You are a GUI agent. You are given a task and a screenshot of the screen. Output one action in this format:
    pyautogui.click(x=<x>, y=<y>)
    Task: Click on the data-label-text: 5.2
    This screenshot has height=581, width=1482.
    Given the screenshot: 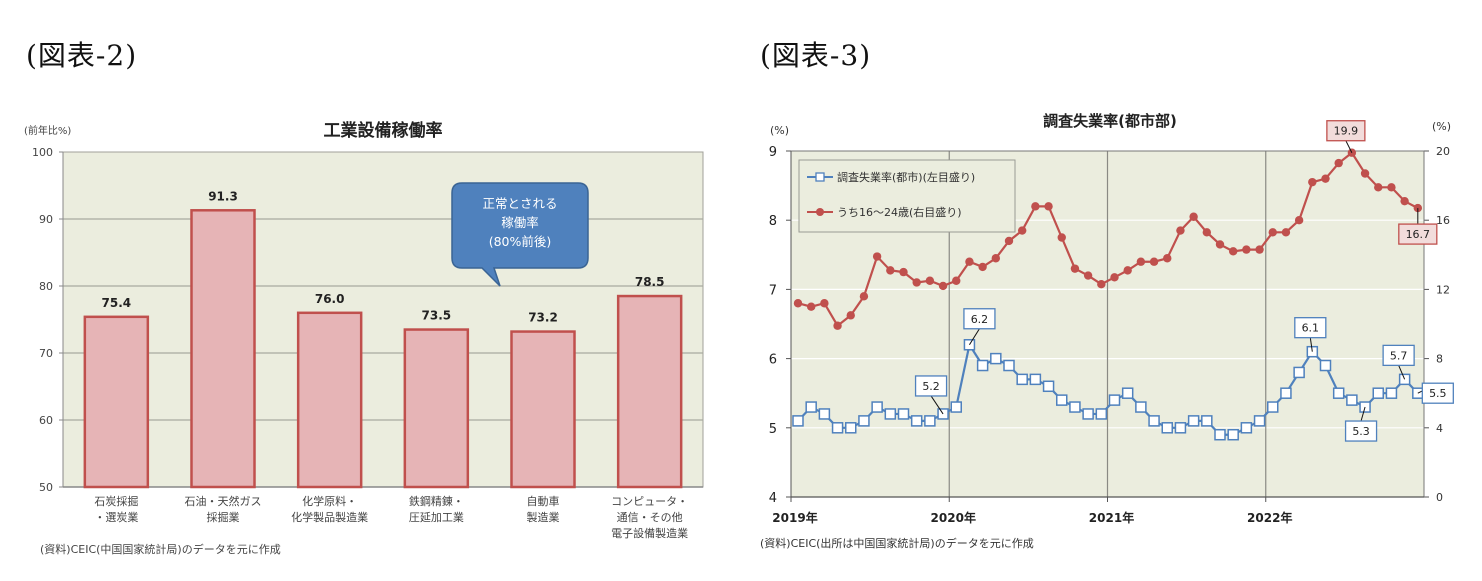 What is the action you would take?
    pyautogui.click(x=931, y=386)
    